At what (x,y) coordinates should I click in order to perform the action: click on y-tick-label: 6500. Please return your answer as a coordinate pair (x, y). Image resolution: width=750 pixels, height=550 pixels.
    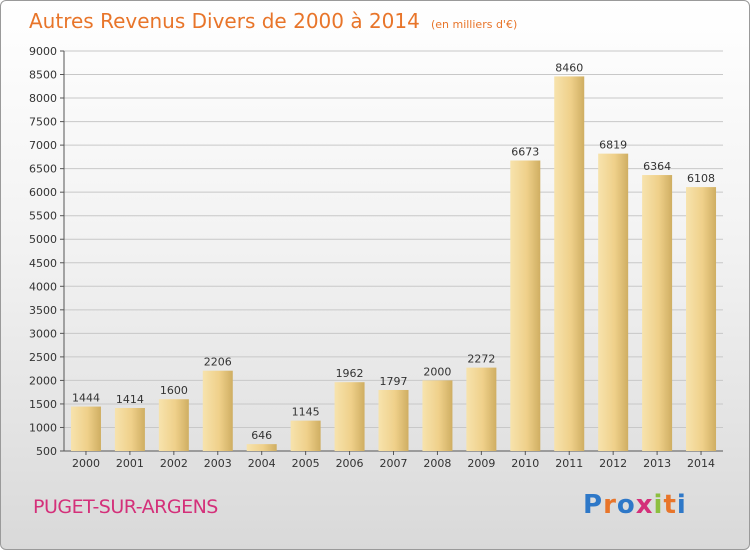
    Looking at the image, I should click on (43, 169).